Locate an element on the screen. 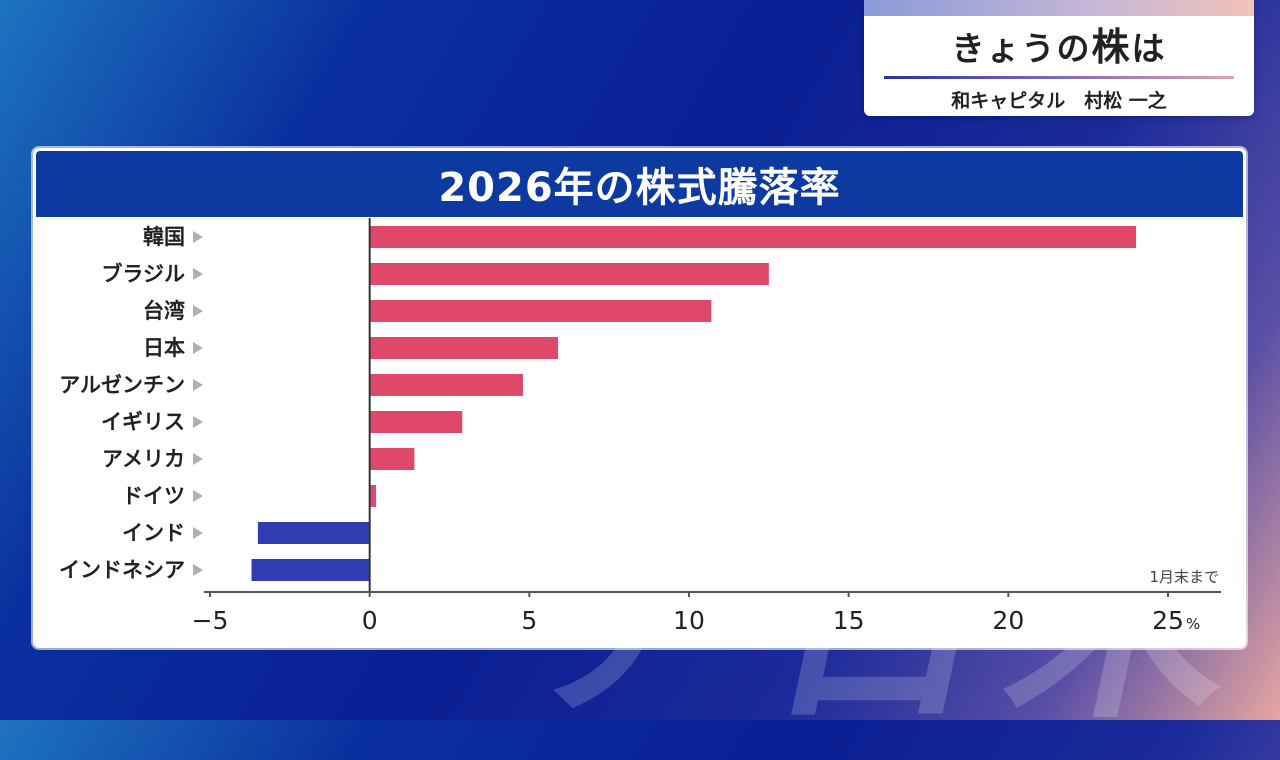  category-label-4: アルゼンチン is located at coordinates (122, 385).